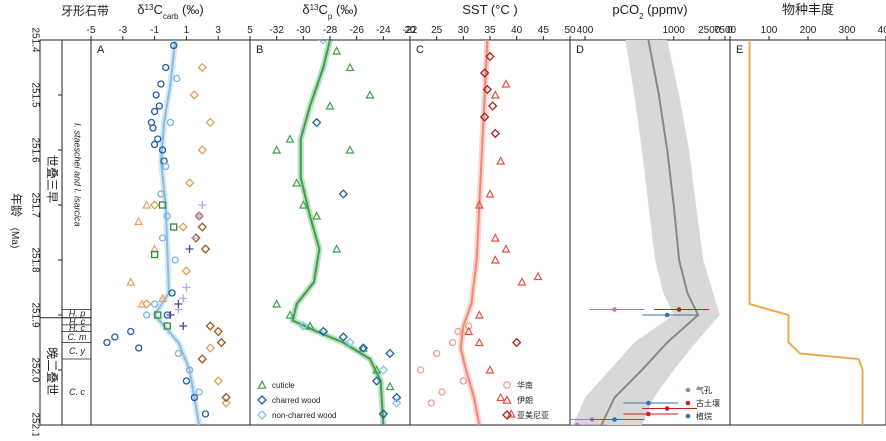 The height and width of the screenshot is (441, 886). What do you see at coordinates (490, 30) in the screenshot?
I see `panel-C-x-tick-label: 35` at bounding box center [490, 30].